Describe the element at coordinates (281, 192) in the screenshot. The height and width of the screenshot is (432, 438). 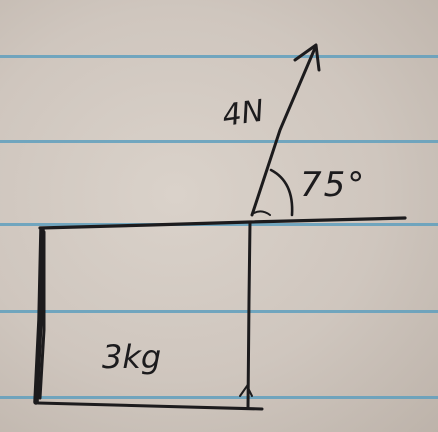
I see `angle-arc` at that location.